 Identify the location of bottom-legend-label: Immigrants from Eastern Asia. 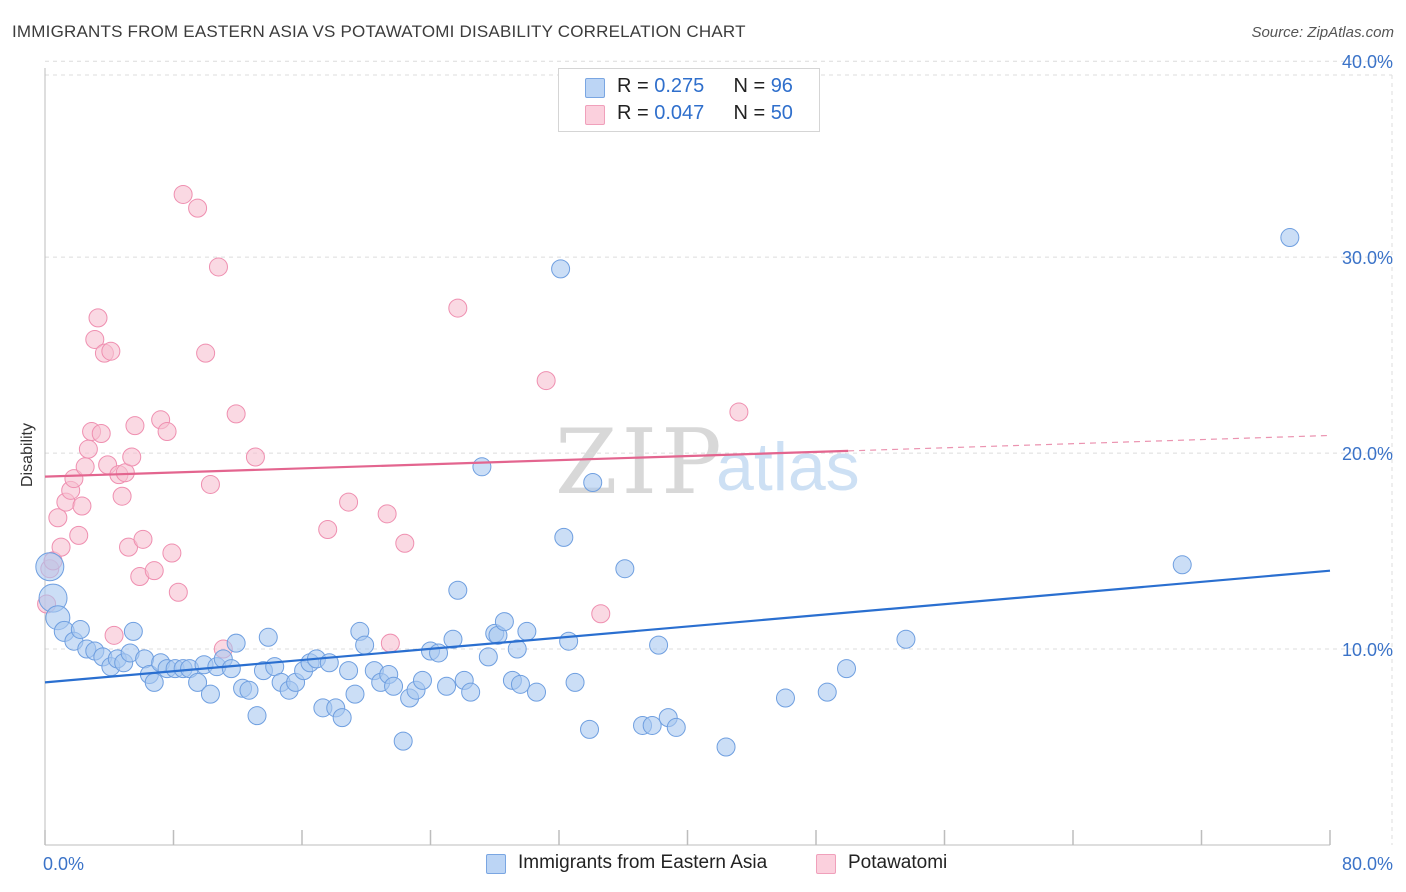
(643, 862).